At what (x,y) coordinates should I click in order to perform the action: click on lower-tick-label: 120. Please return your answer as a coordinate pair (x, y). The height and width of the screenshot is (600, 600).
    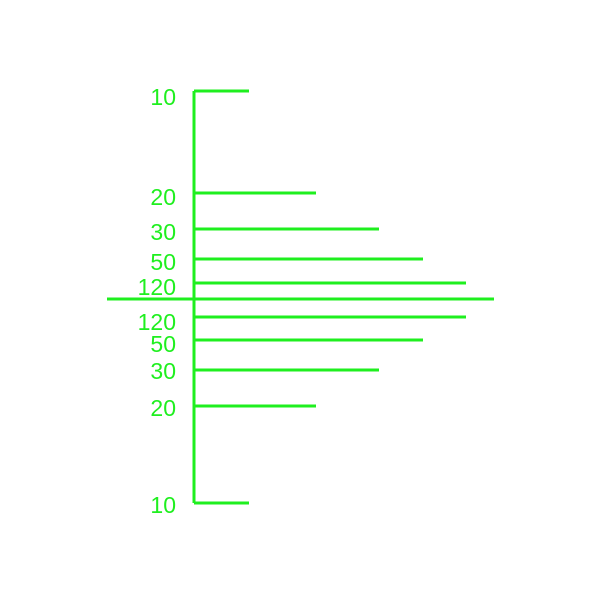
    Looking at the image, I should click on (157, 322).